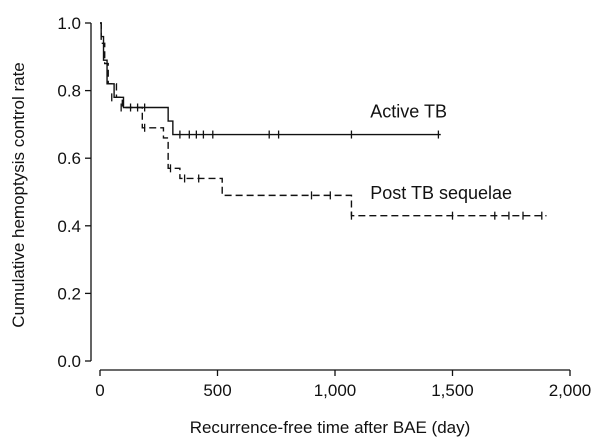  I want to click on y-tick-label: 1.0, so click(69, 23).